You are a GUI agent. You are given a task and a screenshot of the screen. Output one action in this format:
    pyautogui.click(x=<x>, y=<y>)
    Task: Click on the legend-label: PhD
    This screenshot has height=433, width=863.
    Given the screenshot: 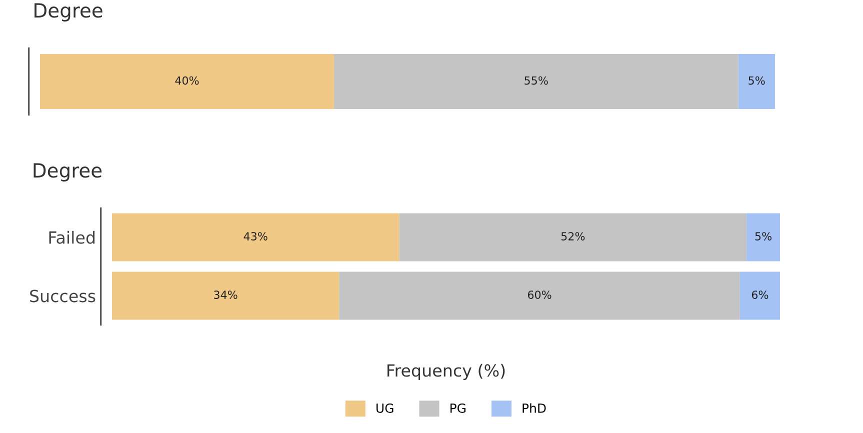 What is the action you would take?
    pyautogui.click(x=534, y=408)
    